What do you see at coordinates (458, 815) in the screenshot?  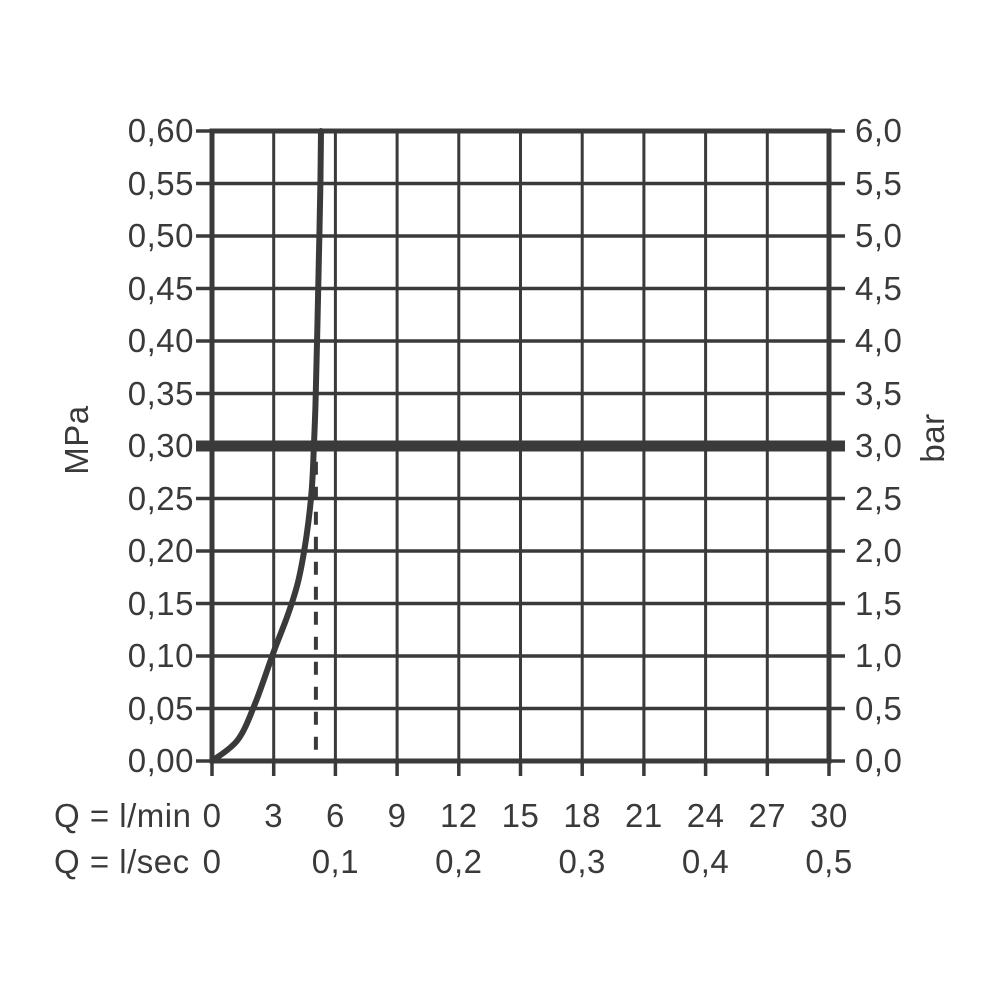 I see `x-lmin-tick-label: 12` at bounding box center [458, 815].